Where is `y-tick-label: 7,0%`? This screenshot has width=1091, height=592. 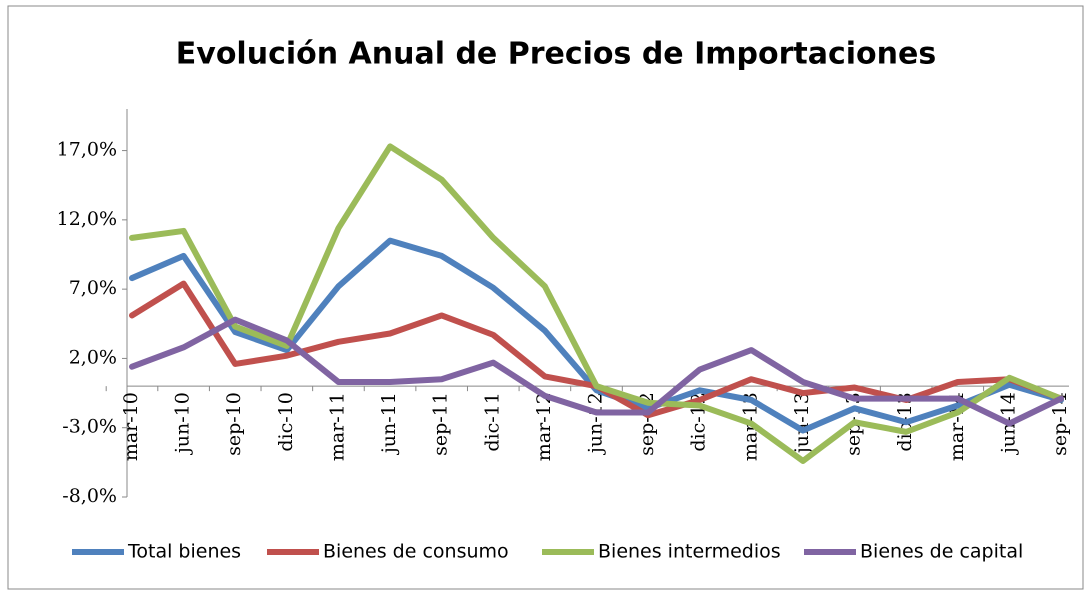 y-tick-label: 7,0% is located at coordinates (93, 288).